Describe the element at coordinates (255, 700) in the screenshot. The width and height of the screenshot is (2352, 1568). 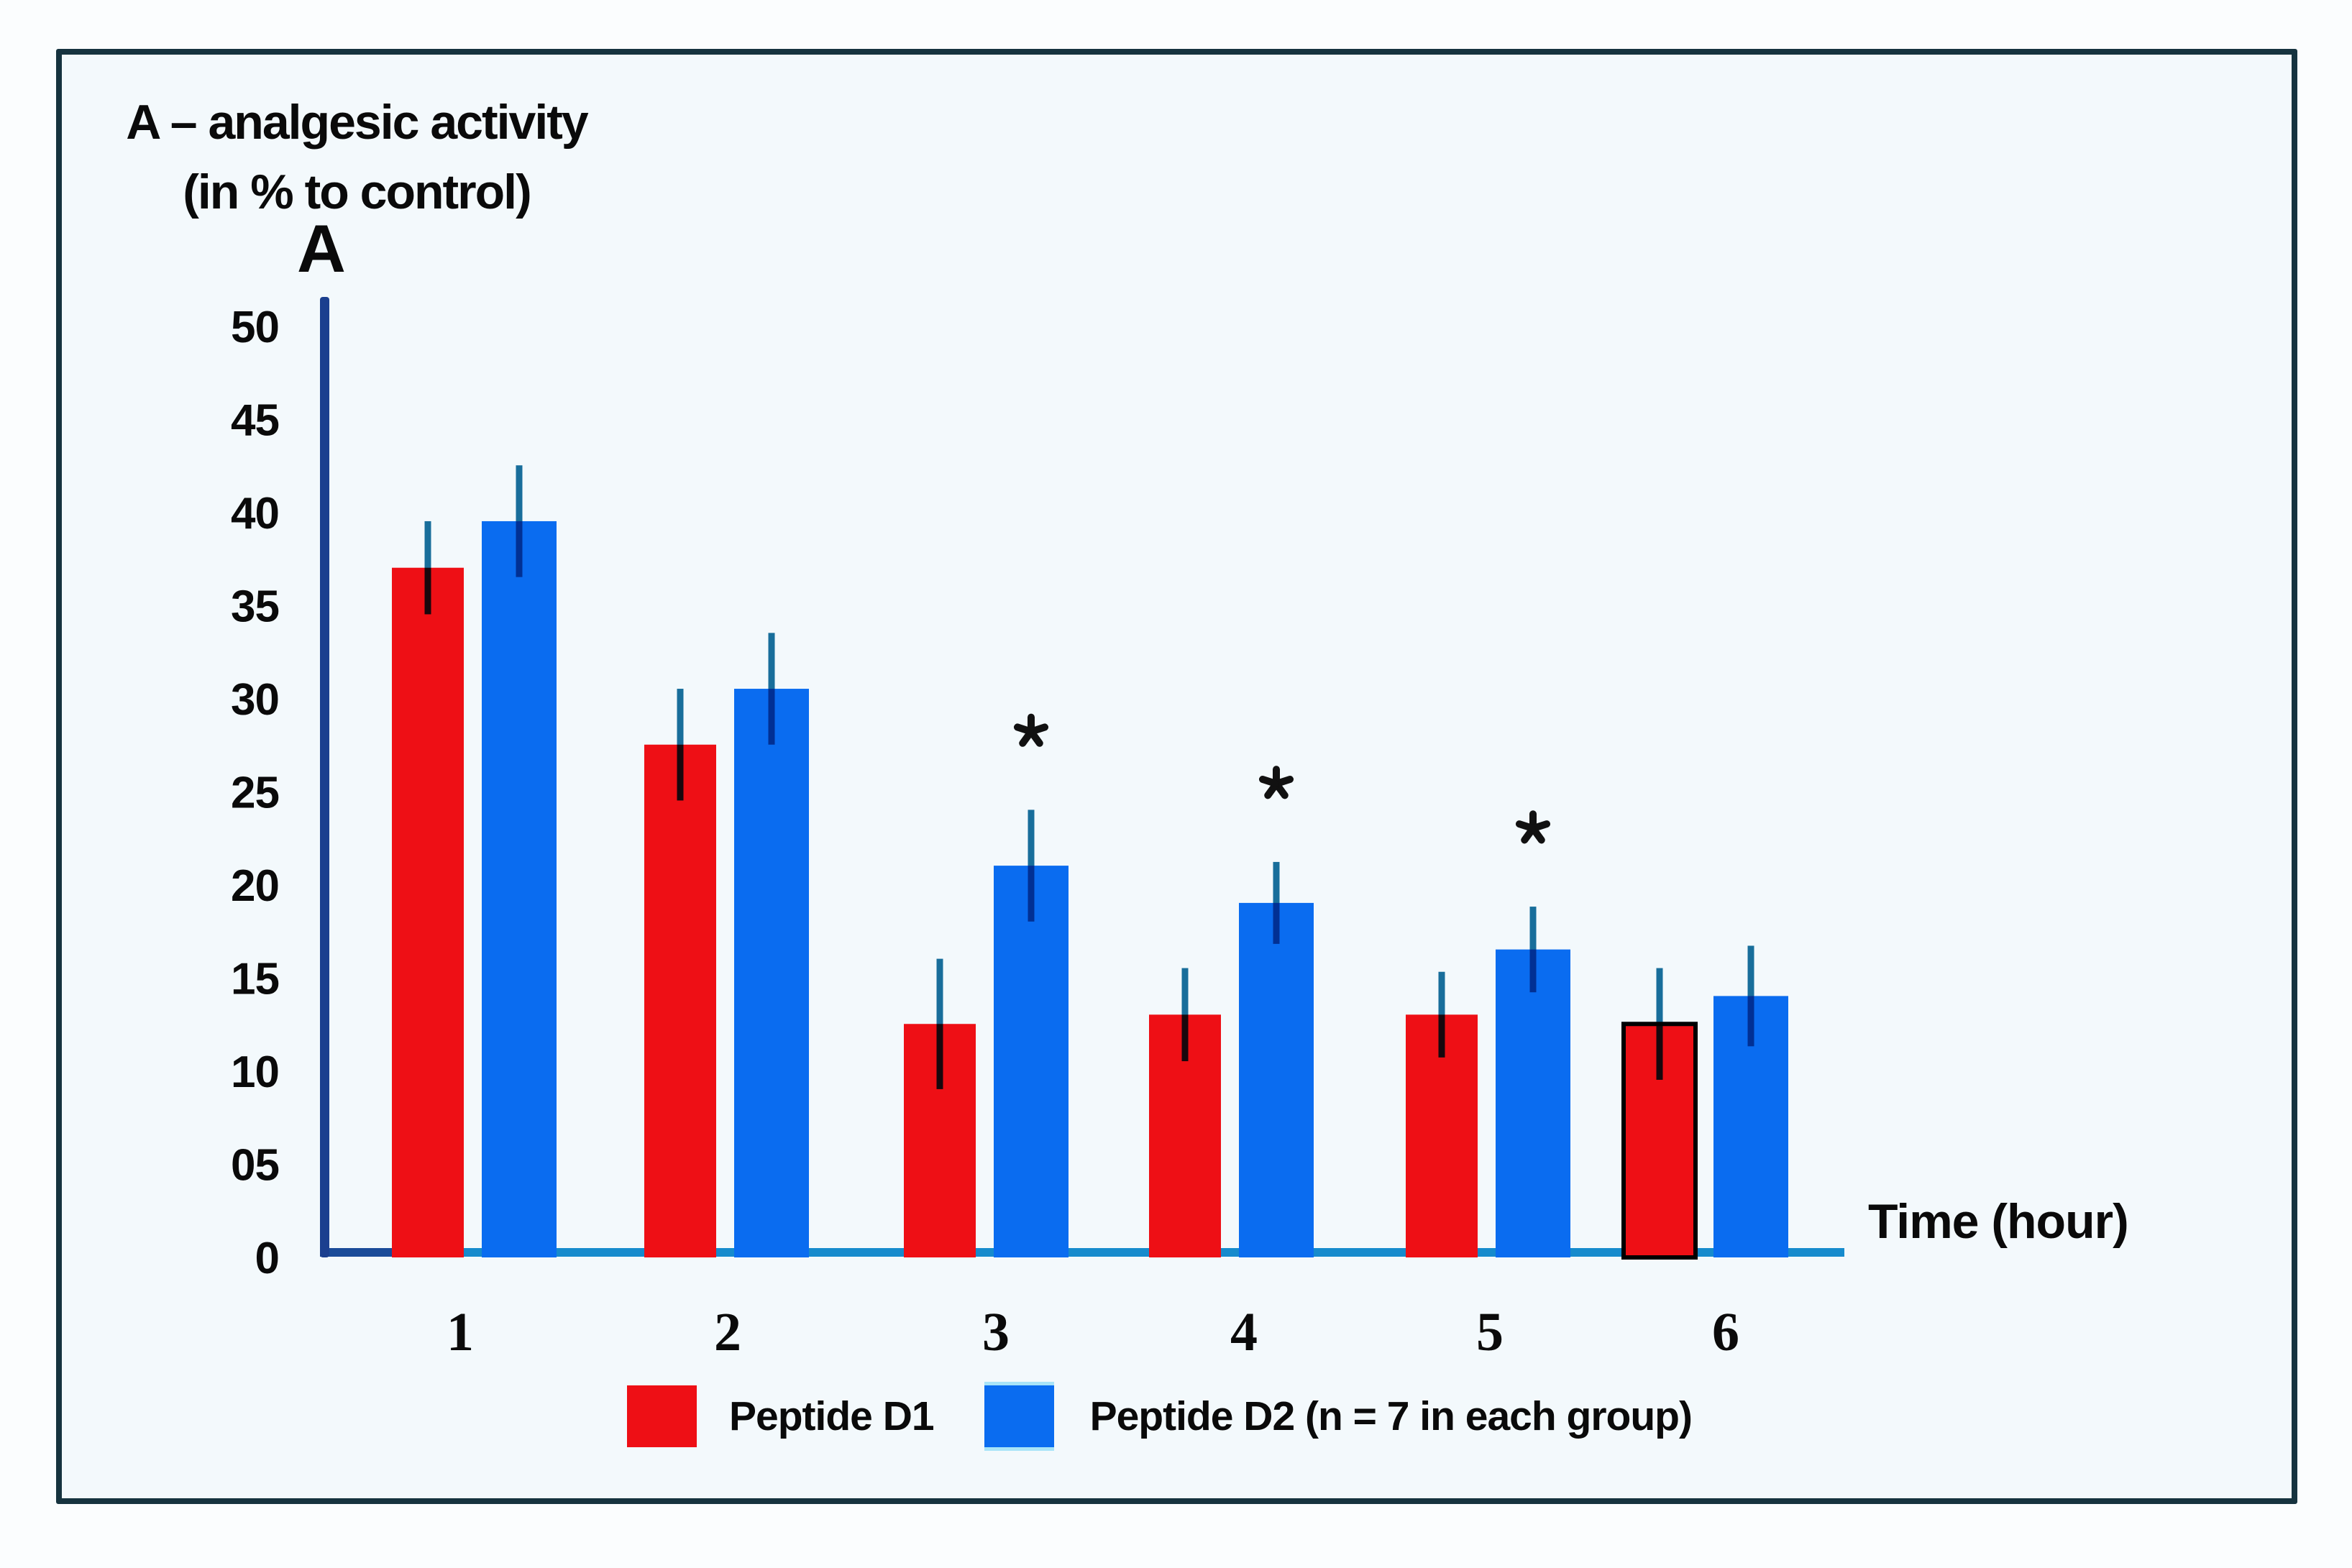
I see `y-tick-label-30: 30` at that location.